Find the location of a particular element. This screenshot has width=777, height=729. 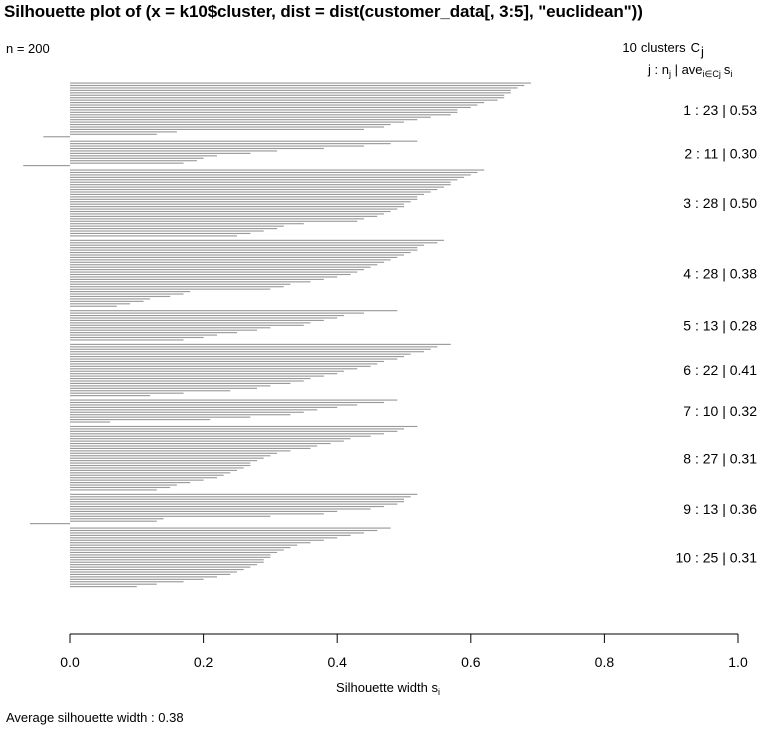

x-tick-label-0.6: 0.6 is located at coordinates (471, 662).